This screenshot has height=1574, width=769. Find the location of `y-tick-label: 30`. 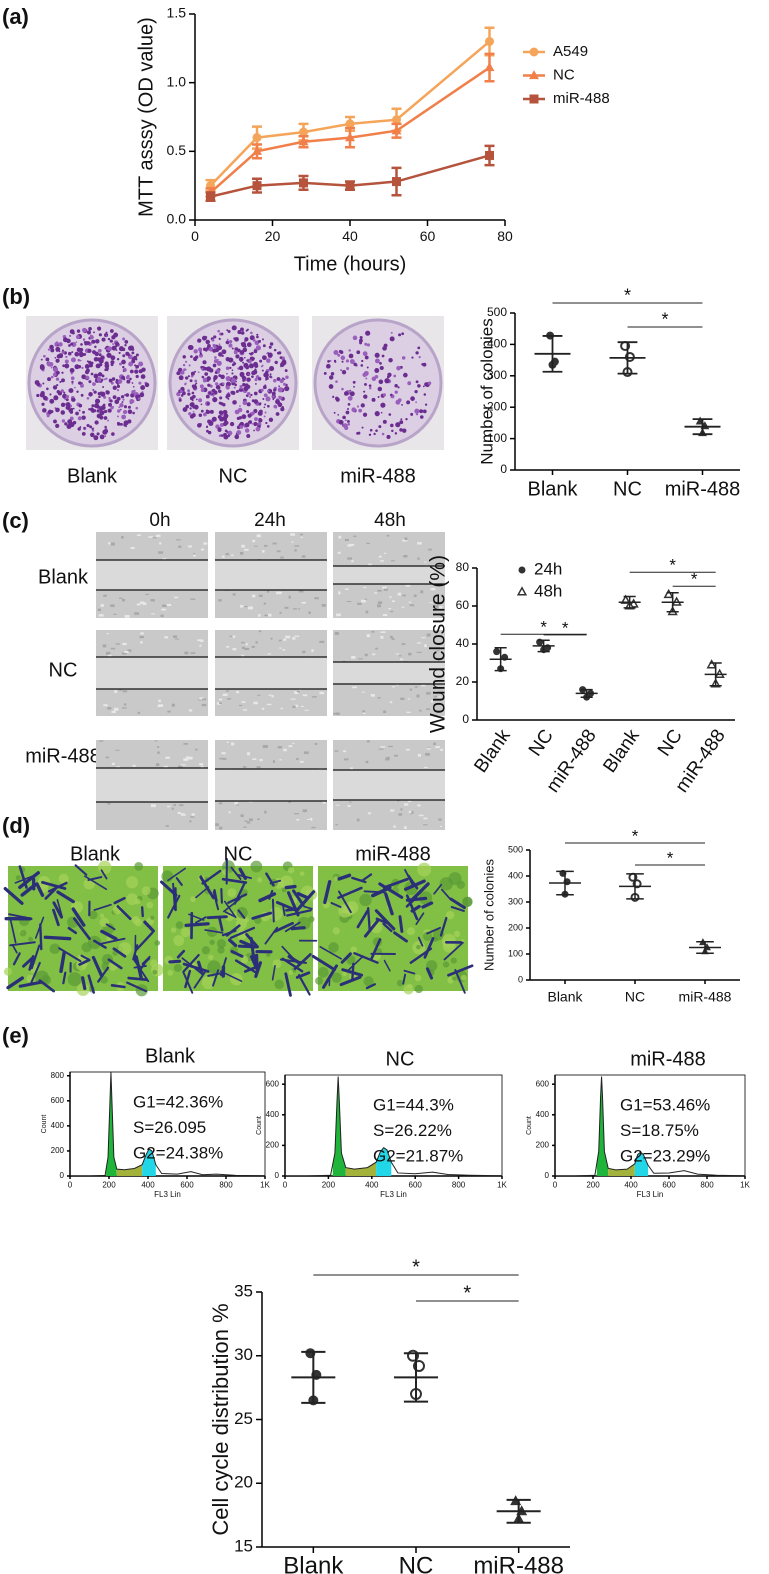

y-tick-label: 30 is located at coordinates (243, 1354).